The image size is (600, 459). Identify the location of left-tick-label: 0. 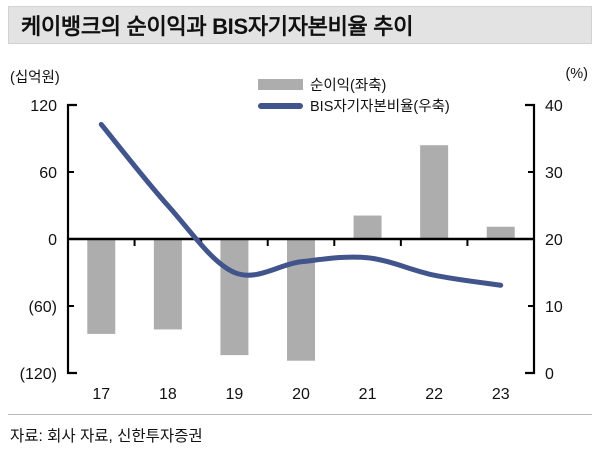
(52, 240).